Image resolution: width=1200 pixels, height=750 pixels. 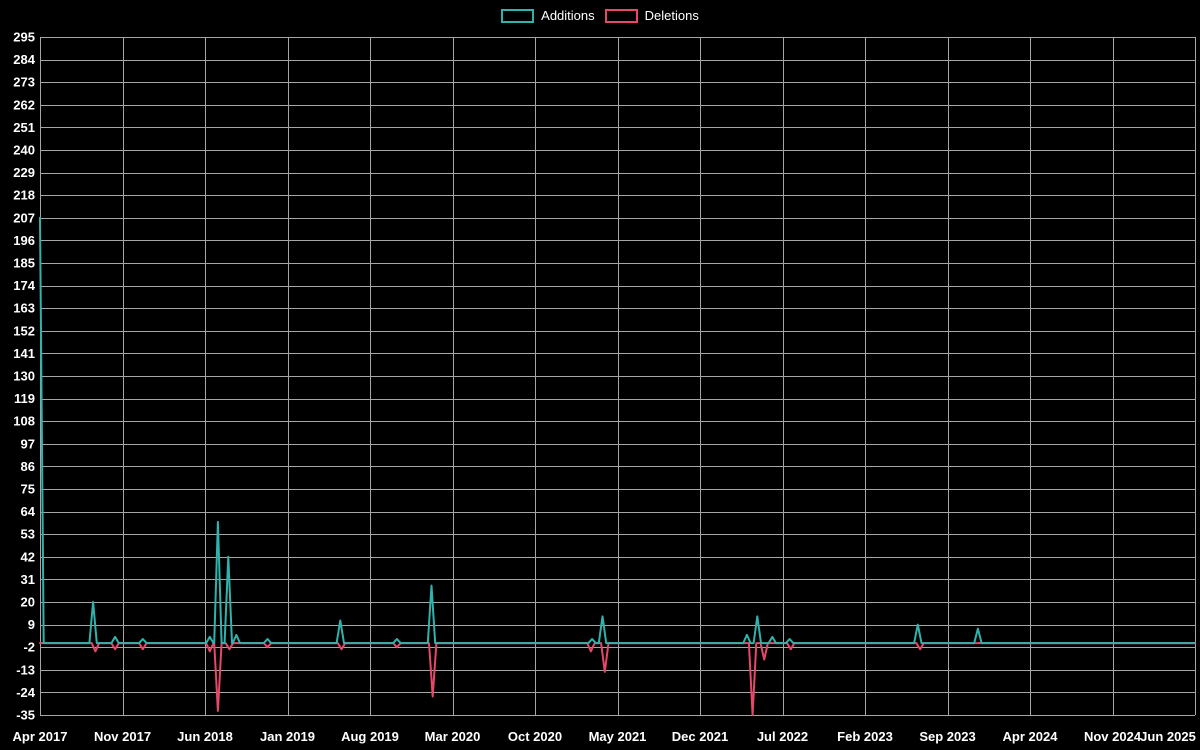 What do you see at coordinates (865, 736) in the screenshot?
I see `svg-text: Feb 2023` at bounding box center [865, 736].